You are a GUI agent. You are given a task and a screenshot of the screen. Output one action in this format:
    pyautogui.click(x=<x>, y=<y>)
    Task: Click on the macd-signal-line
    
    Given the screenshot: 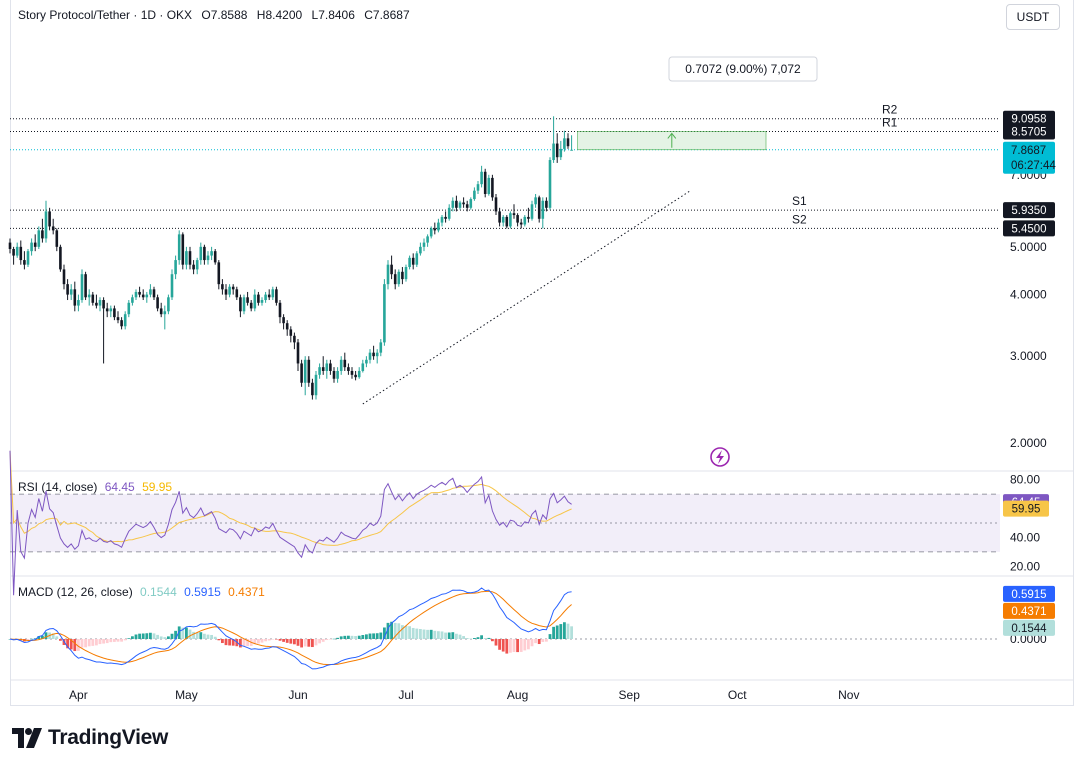 What is the action you would take?
    pyautogui.click(x=290, y=627)
    